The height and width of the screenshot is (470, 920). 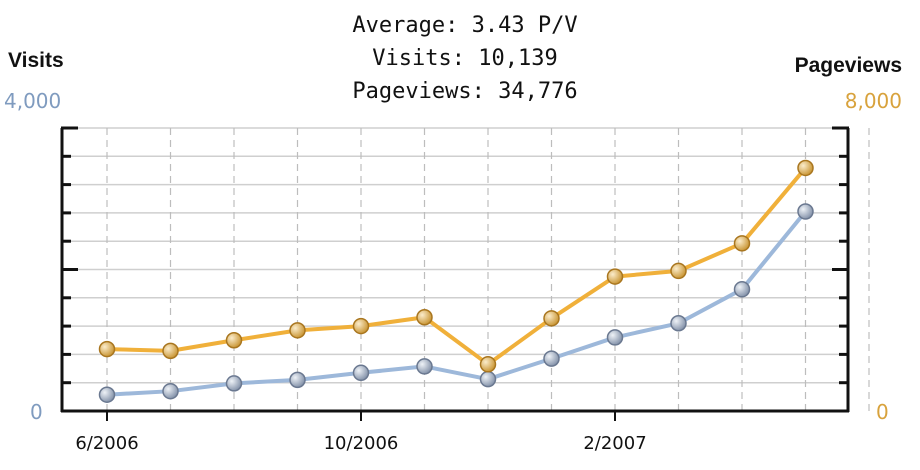 I want to click on x-tick-label: 10/2006, so click(x=361, y=443).